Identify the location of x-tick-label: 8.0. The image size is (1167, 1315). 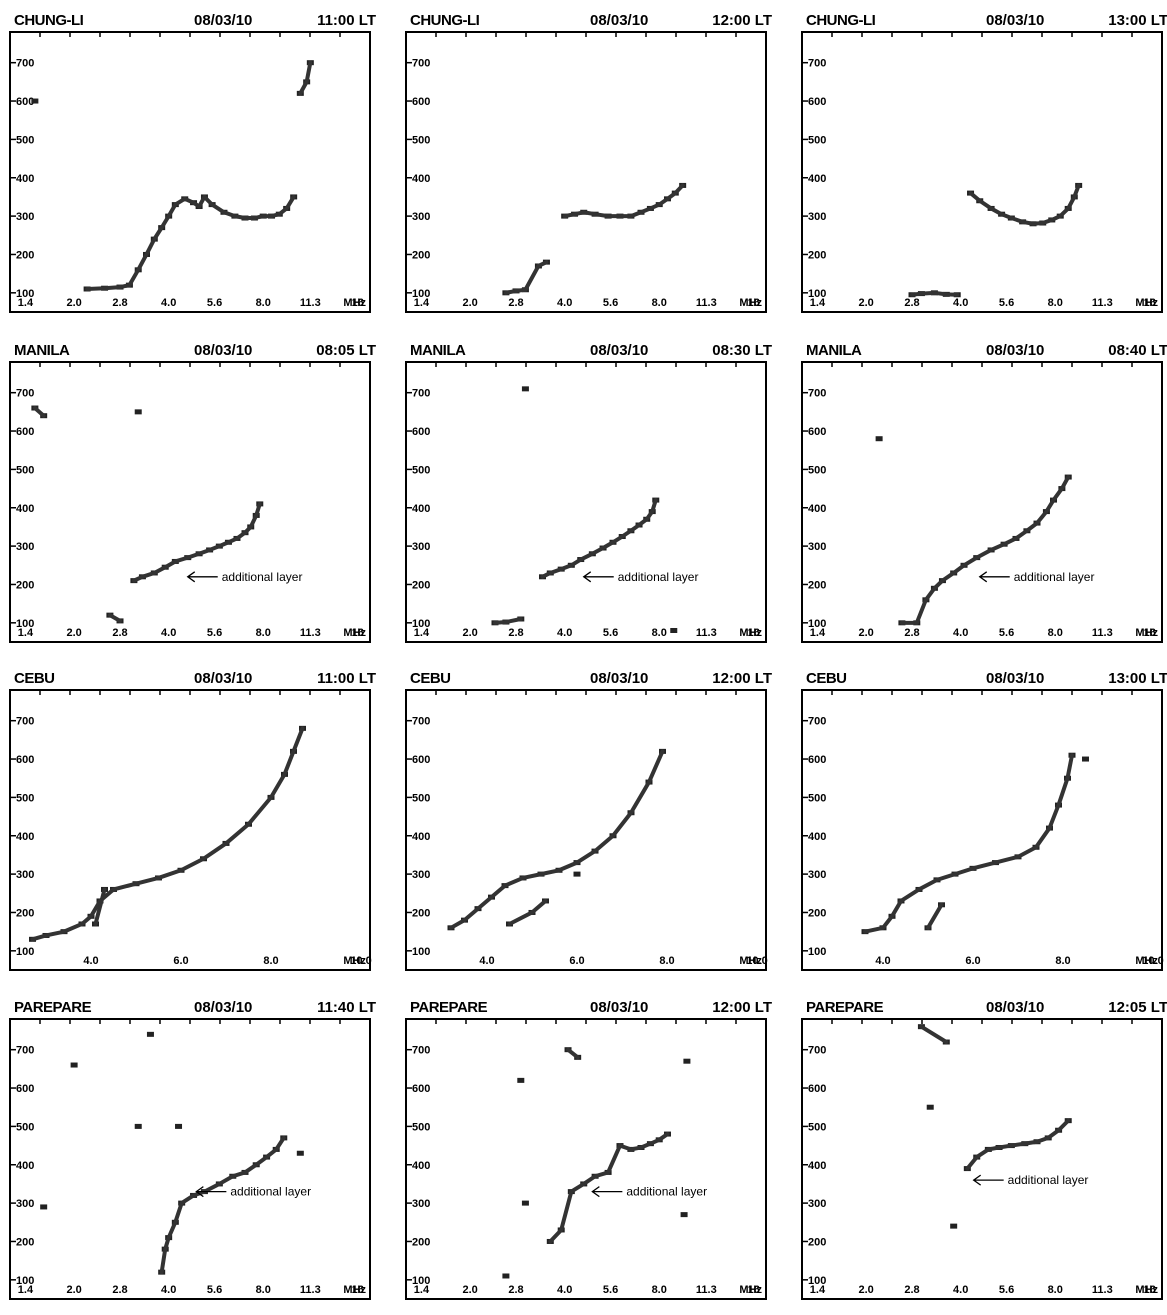
(1062, 961).